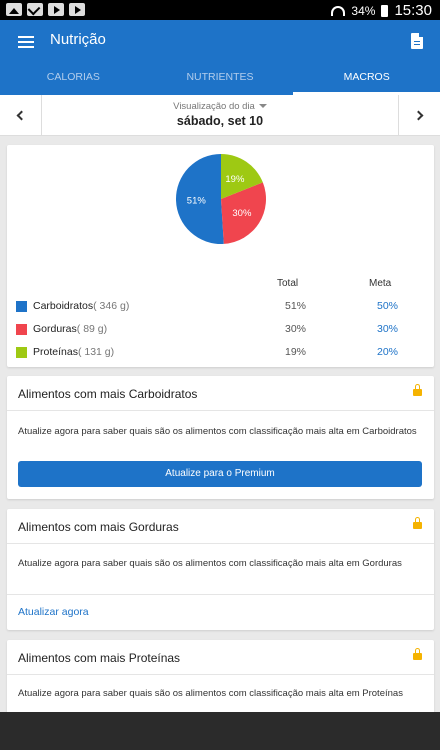 Image resolution: width=440 pixels, height=750 pixels. What do you see at coordinates (108, 394) in the screenshot?
I see `card-title: Alimentos com mais Carboidratos` at bounding box center [108, 394].